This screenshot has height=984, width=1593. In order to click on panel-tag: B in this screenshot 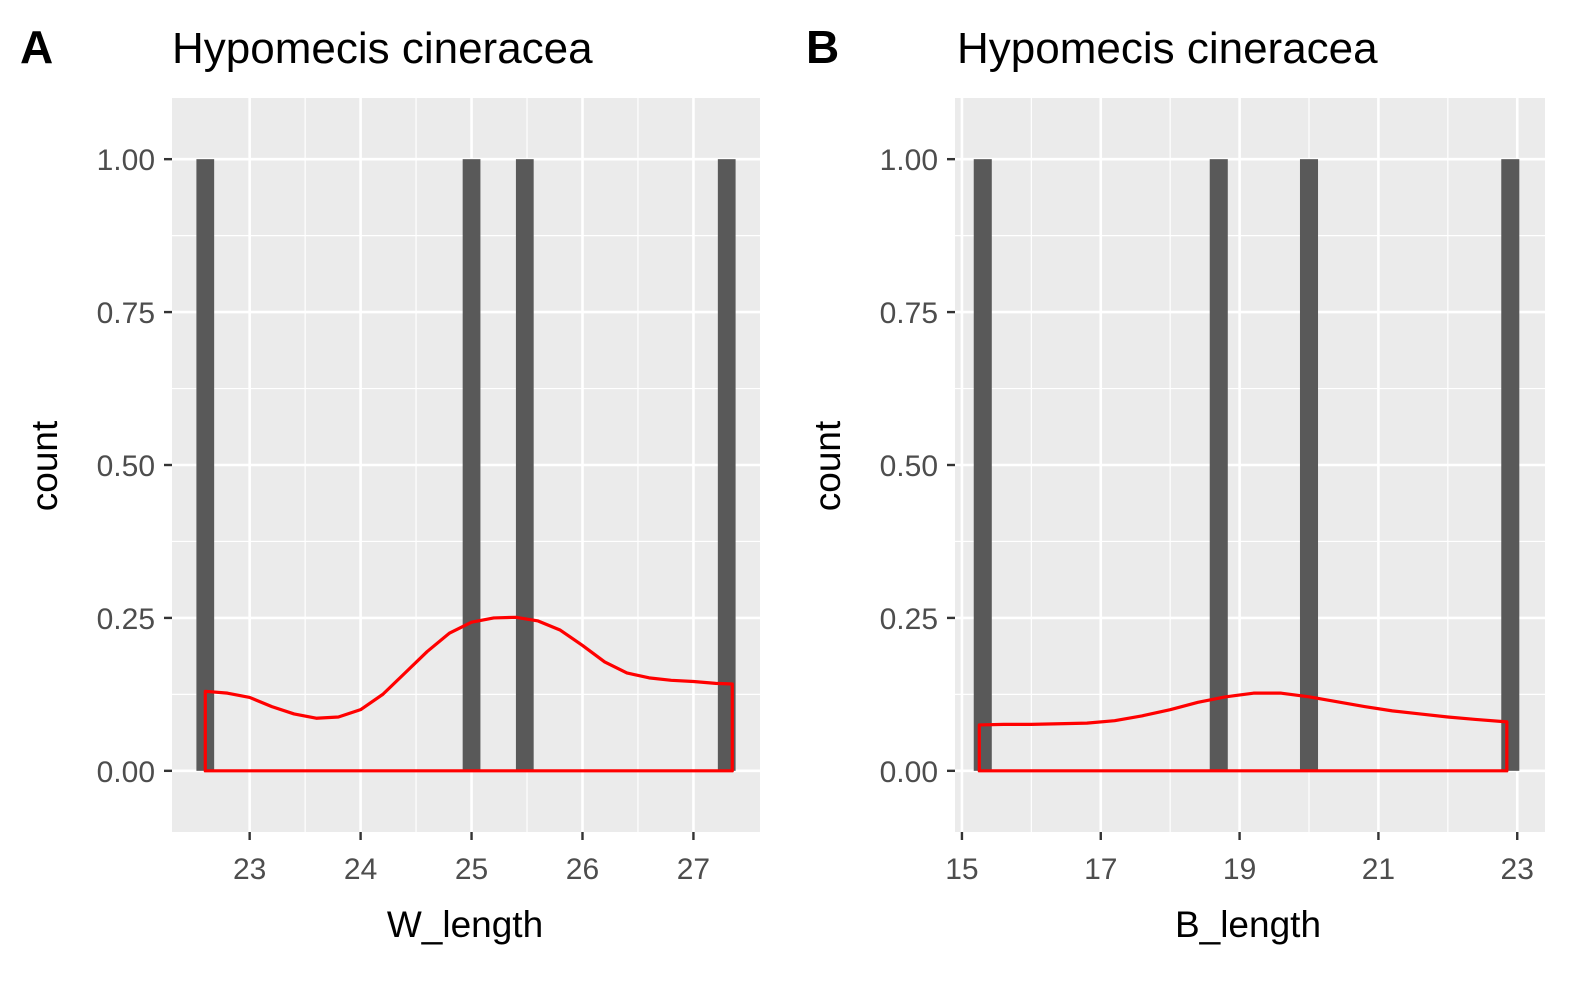, I will do `click(822, 47)`.